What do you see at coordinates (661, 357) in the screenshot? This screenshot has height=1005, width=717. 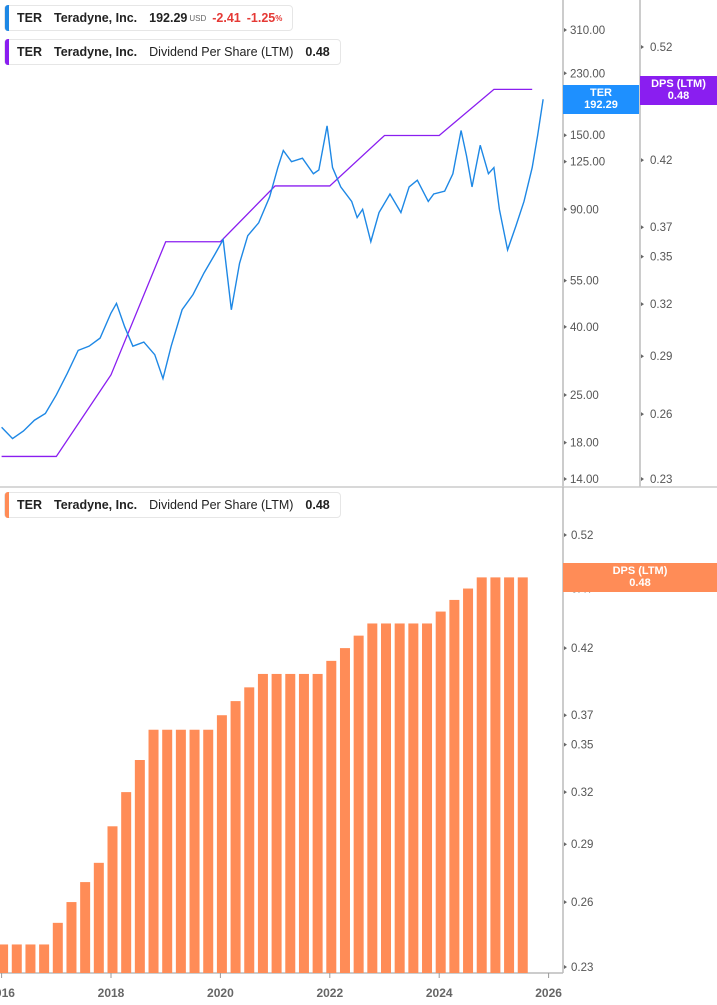 I see `dps-tick-label: 0.29` at bounding box center [661, 357].